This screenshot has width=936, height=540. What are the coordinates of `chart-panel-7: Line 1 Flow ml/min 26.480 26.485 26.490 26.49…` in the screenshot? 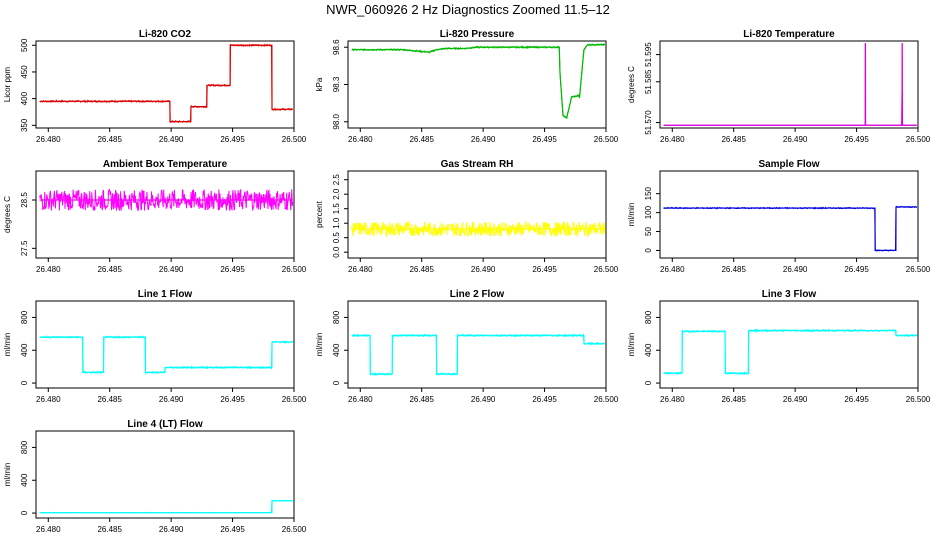 It's located at (155, 346).